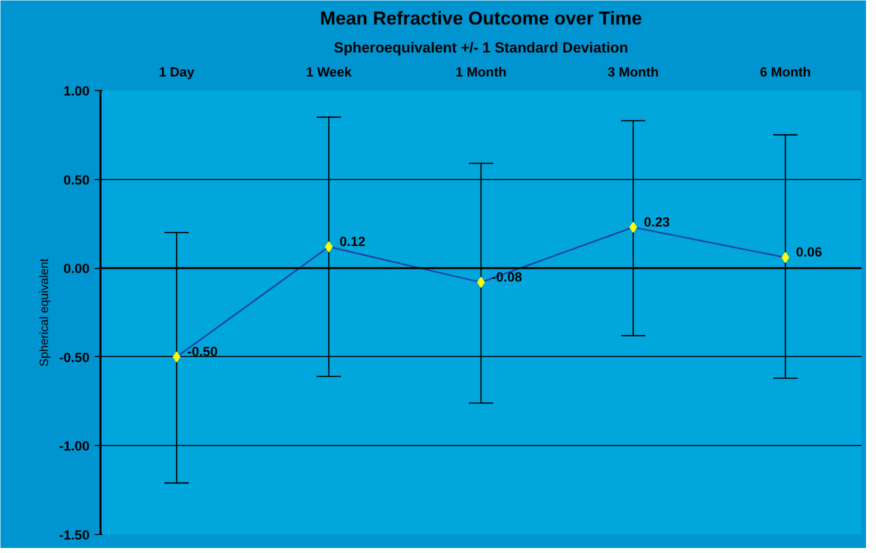 This screenshot has width=876, height=553. Describe the element at coordinates (657, 222) in the screenshot. I see `data-label: 0.23` at that location.